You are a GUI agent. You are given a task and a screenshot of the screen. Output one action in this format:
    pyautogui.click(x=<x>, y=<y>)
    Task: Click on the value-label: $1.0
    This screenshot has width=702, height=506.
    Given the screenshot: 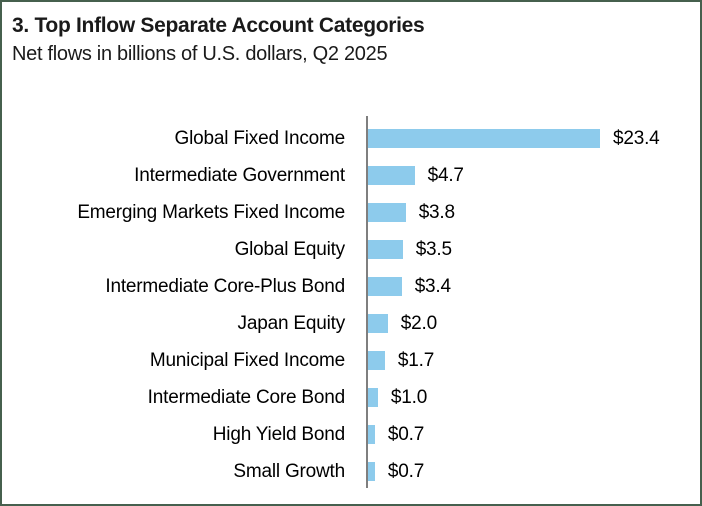 What is the action you would take?
    pyautogui.click(x=409, y=397)
    